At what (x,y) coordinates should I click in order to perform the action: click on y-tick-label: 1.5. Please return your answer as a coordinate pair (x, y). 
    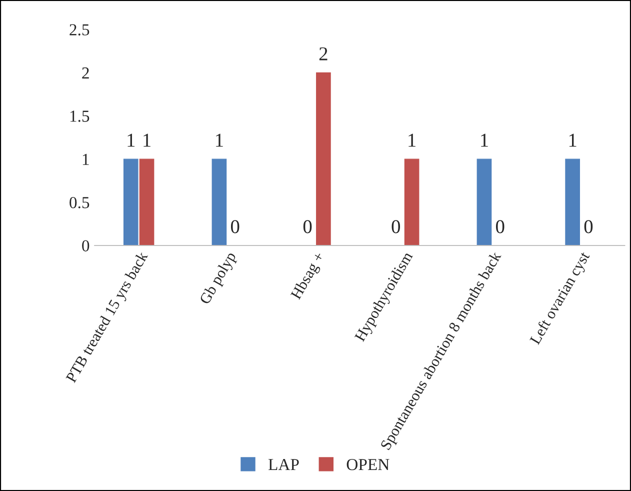
    Looking at the image, I should click on (80, 116).